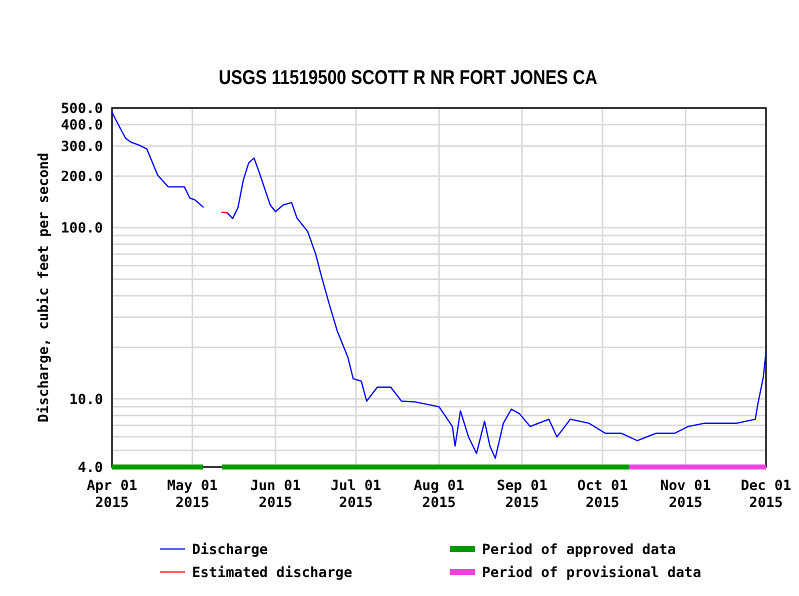 This screenshot has width=799, height=596. I want to click on x-tick-label: May 01 2015, so click(192, 494).